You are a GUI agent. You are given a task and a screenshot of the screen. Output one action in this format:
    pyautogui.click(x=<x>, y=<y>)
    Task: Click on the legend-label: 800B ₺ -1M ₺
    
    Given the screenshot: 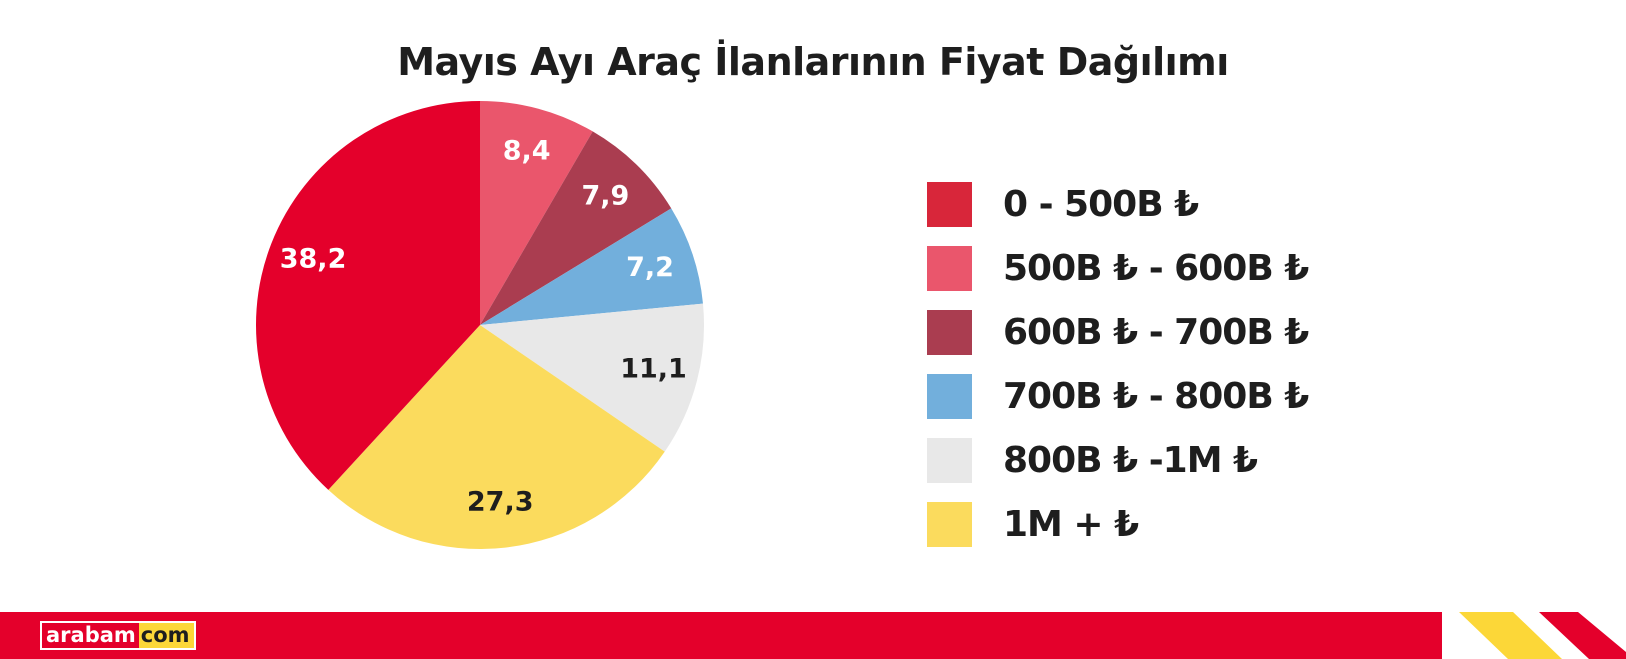 What is the action you would take?
    pyautogui.click(x=1130, y=460)
    